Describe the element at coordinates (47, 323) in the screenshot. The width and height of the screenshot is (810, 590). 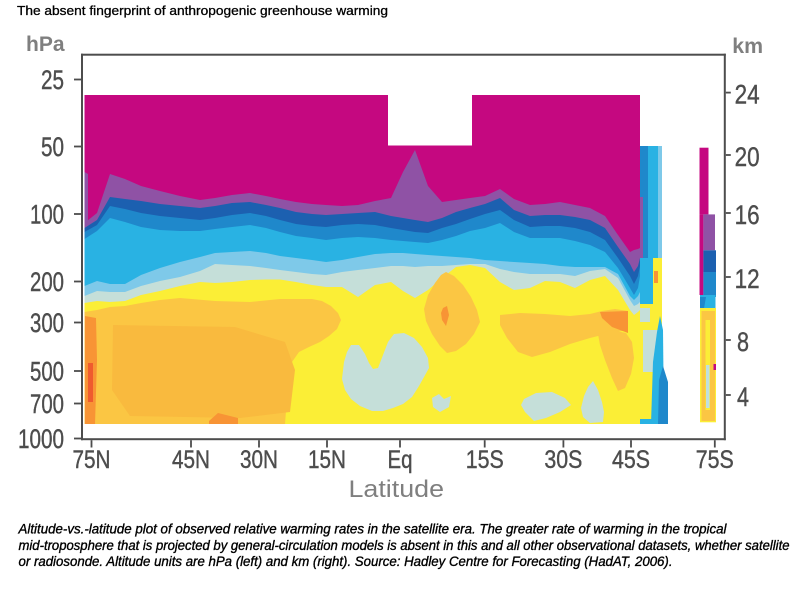
I see `svg-text: 300` at that location.